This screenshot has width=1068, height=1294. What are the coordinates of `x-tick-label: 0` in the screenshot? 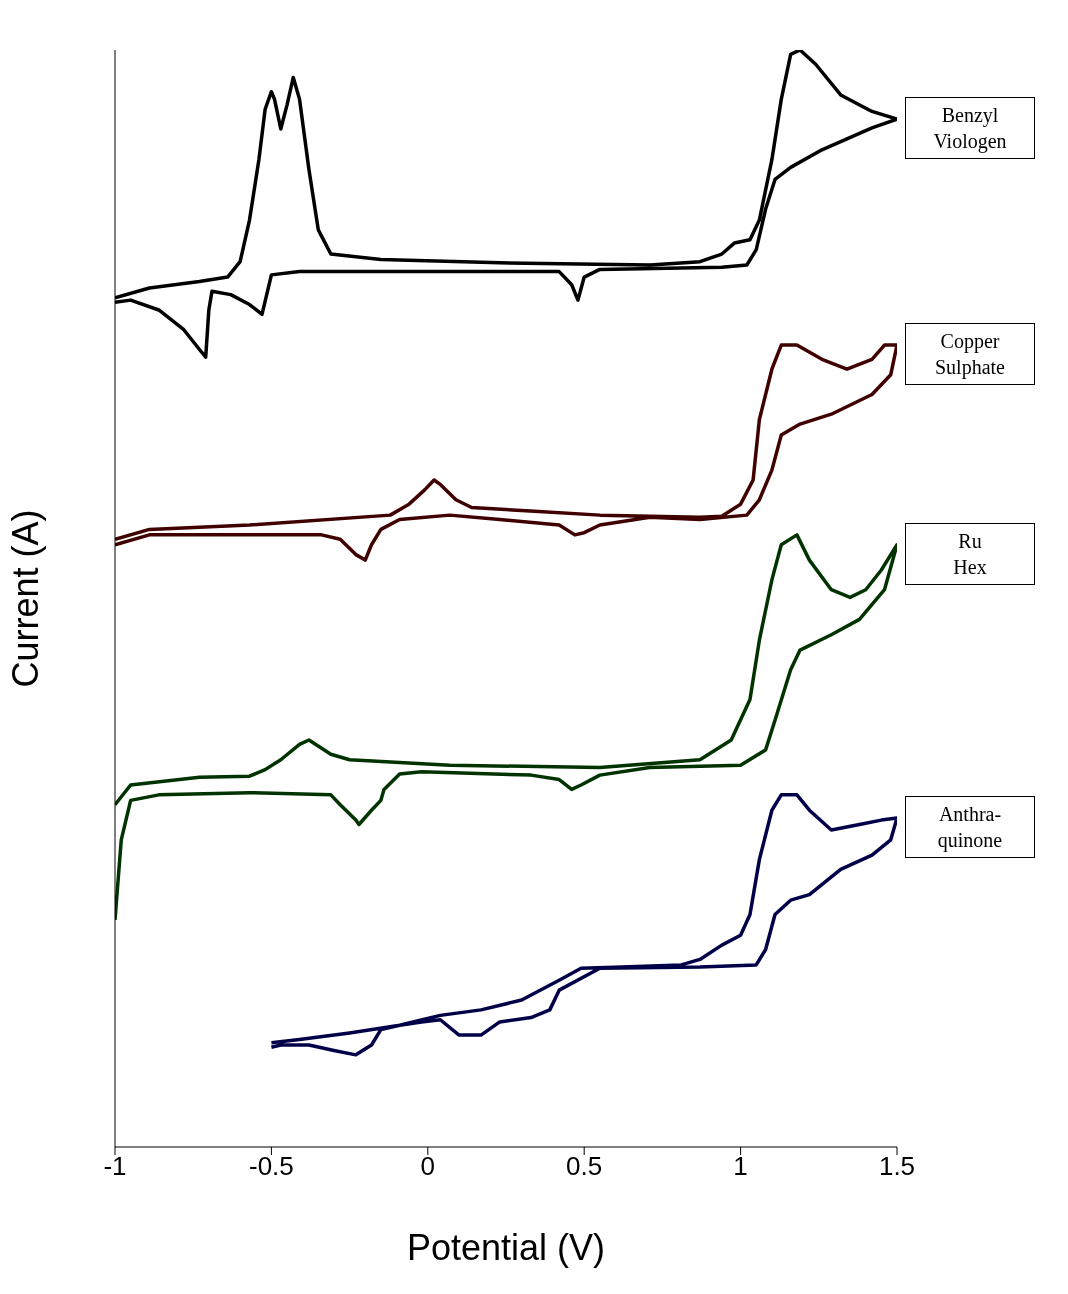 It's located at (428, 1166).